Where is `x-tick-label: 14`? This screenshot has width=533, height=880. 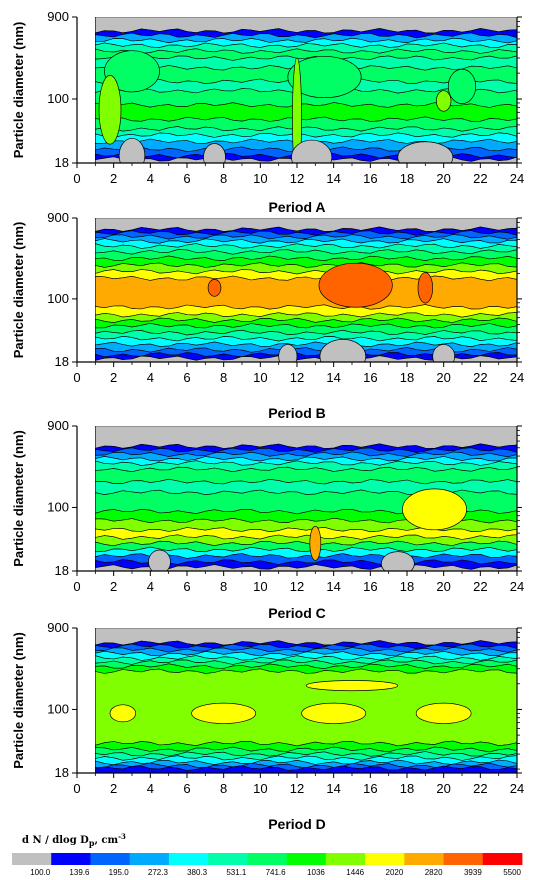 x-tick-label: 14 is located at coordinates (333, 377).